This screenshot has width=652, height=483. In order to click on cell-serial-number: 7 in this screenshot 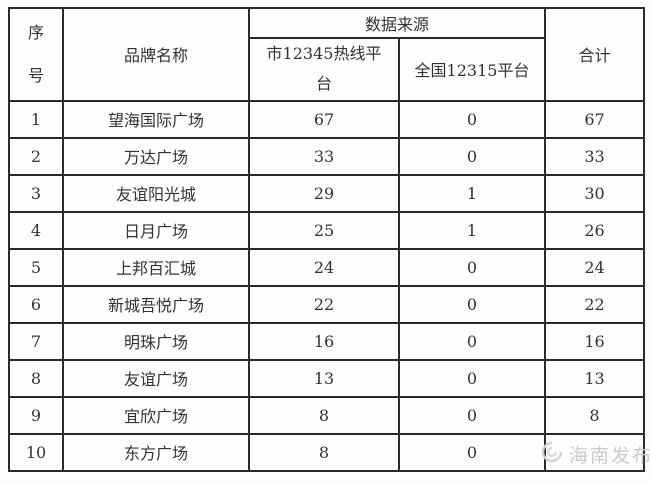, I will do `click(36, 341)`.